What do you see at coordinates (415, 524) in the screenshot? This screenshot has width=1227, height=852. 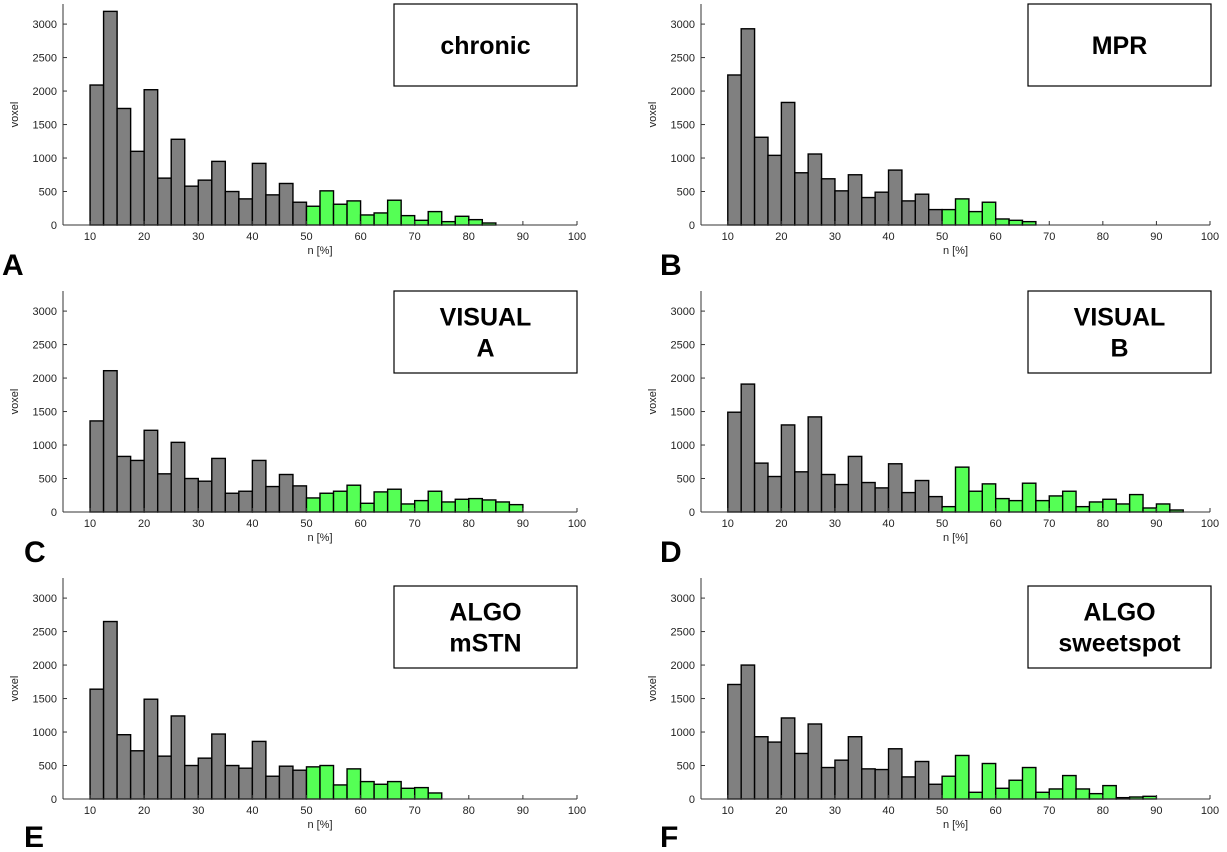 I see `x-tick-label: 70` at bounding box center [415, 524].